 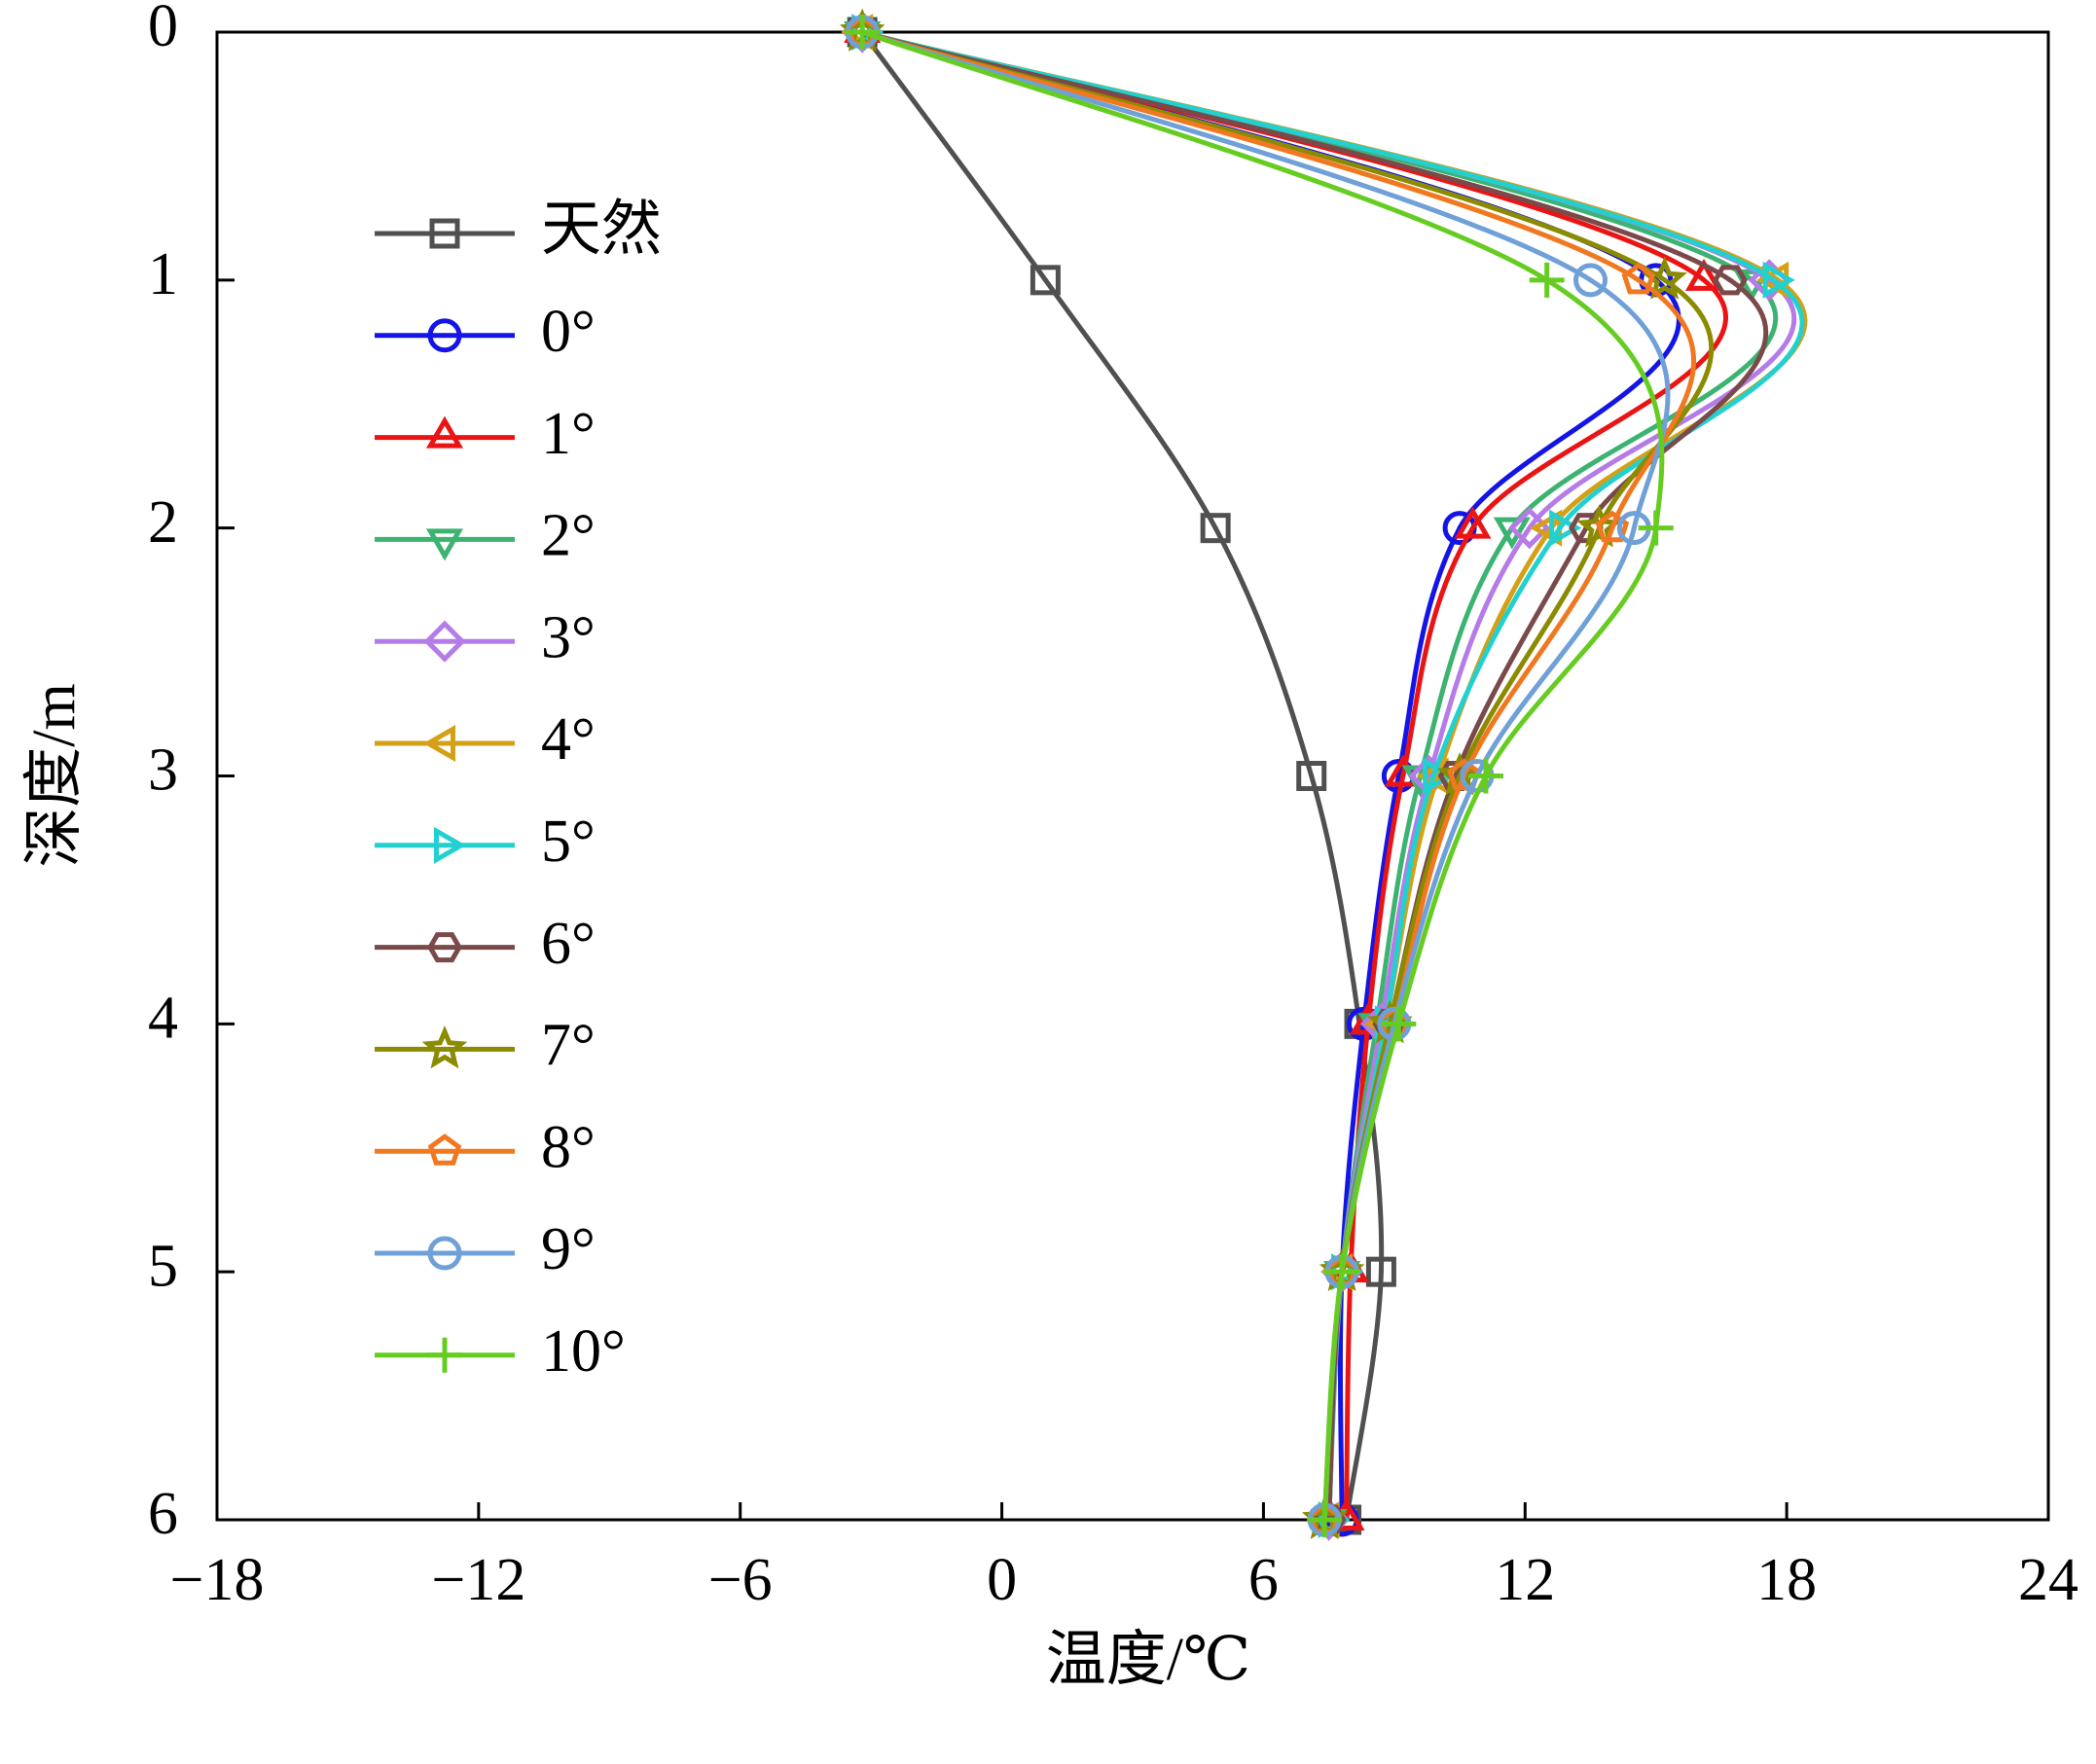 I want to click on legend-label: 2°, so click(x=568, y=536).